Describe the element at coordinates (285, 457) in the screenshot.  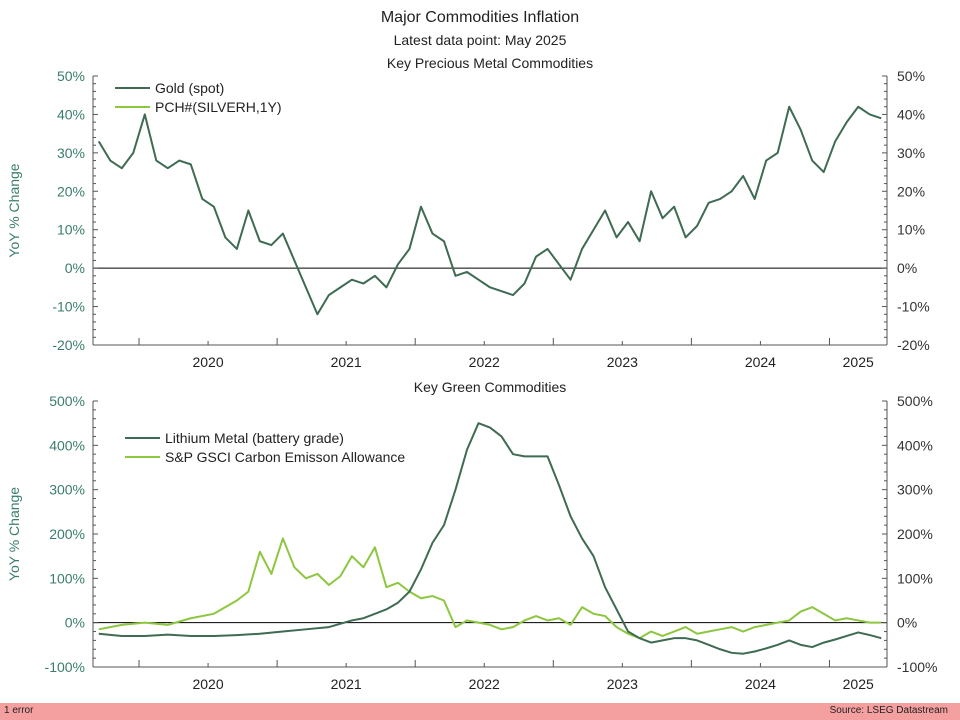
I see `legend-label: S&P GSCI Carbon Emisson Allowance` at that location.